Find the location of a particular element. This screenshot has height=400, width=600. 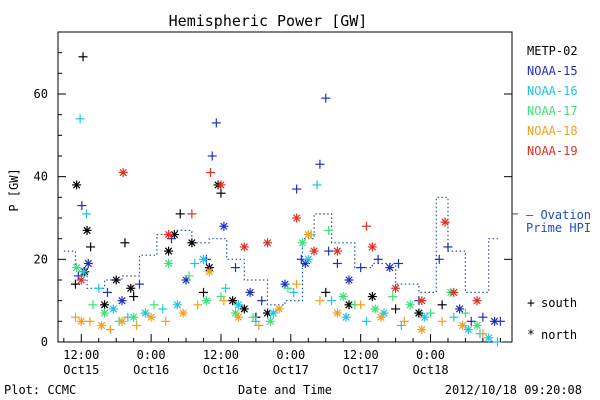

ovation-legend-line: — Ovation is located at coordinates (558, 215).